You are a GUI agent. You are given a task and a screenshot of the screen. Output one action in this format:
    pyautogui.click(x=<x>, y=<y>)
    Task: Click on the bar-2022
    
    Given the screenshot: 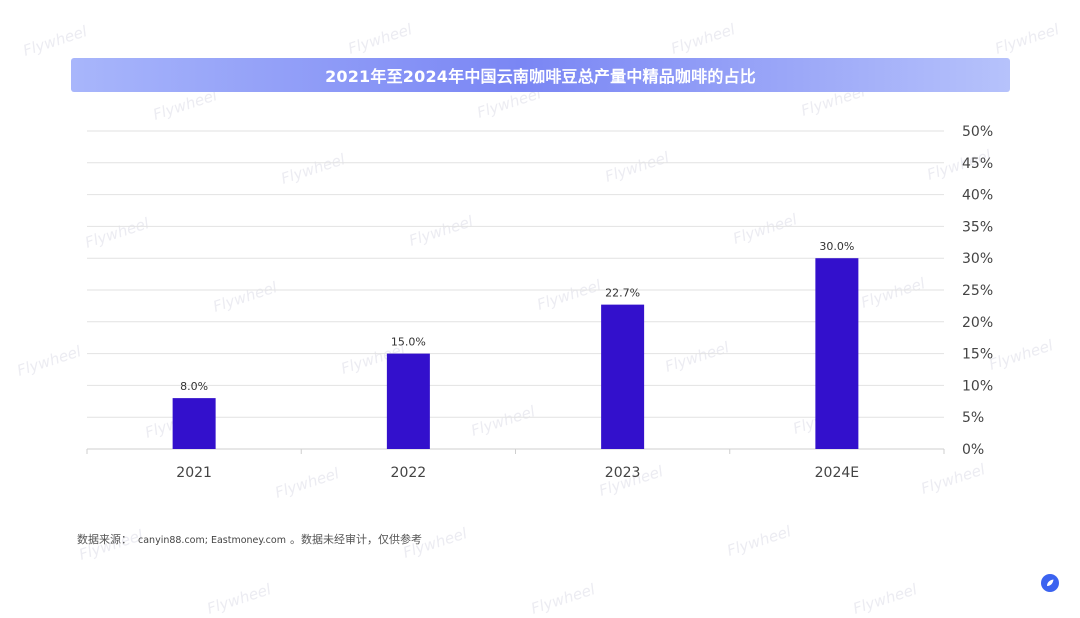 What is the action you would take?
    pyautogui.click(x=408, y=401)
    